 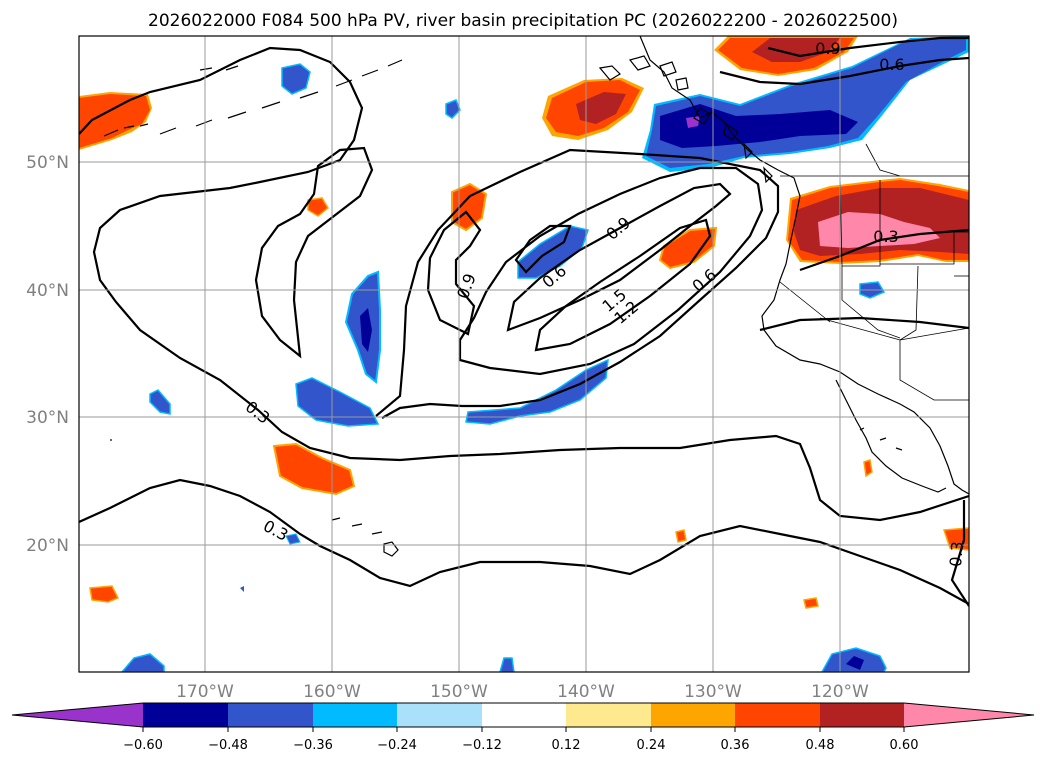 I want to click on lon-label: 150°W, so click(x=459, y=692).